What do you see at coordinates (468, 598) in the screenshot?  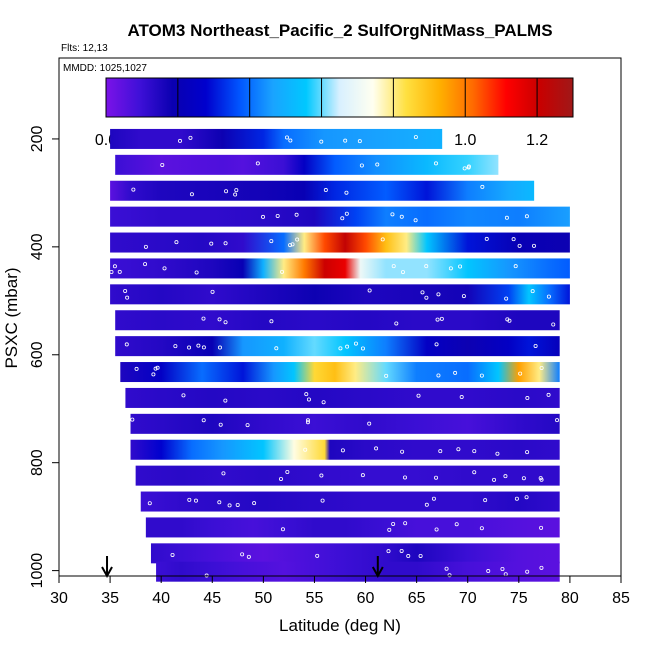 I see `x-tick-label: 70` at bounding box center [468, 598].